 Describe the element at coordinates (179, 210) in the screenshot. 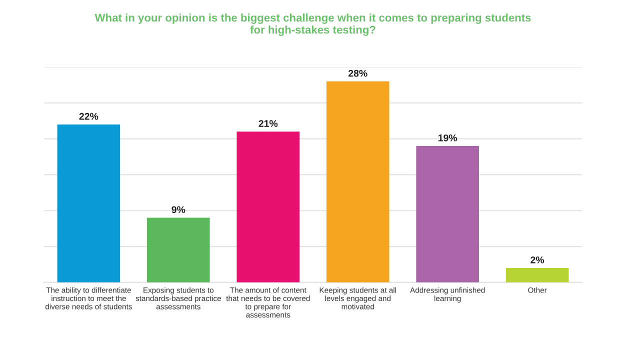

I see `data-label: 9%` at that location.